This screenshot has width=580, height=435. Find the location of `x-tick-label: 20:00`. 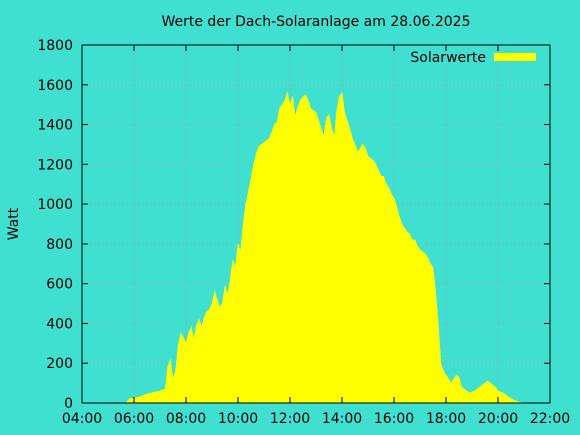

x-tick-label: 20:00 is located at coordinates (498, 419).